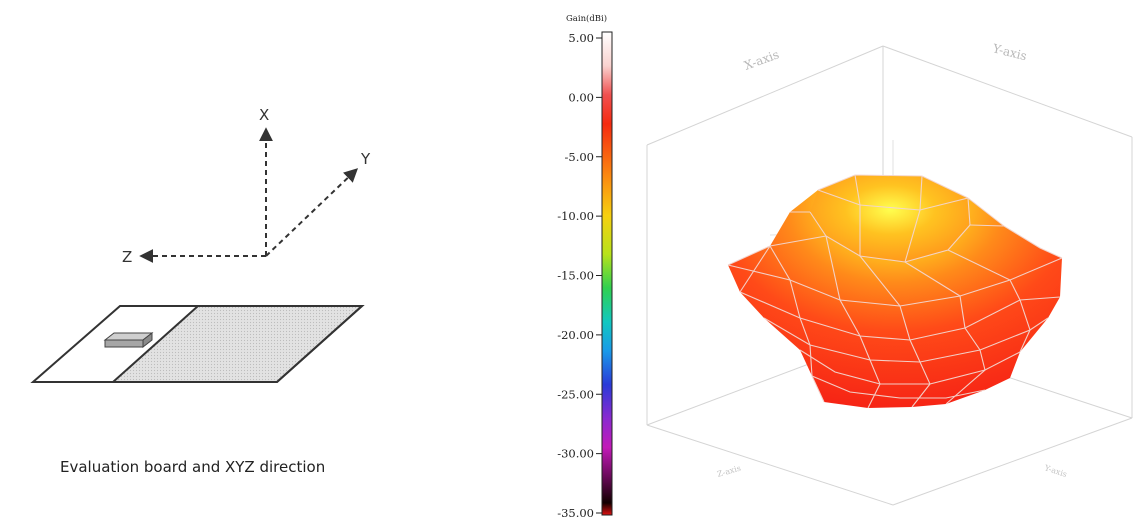 This screenshot has height=519, width=1138. What do you see at coordinates (237, 344) in the screenshot?
I see `board-ground-plane` at bounding box center [237, 344].